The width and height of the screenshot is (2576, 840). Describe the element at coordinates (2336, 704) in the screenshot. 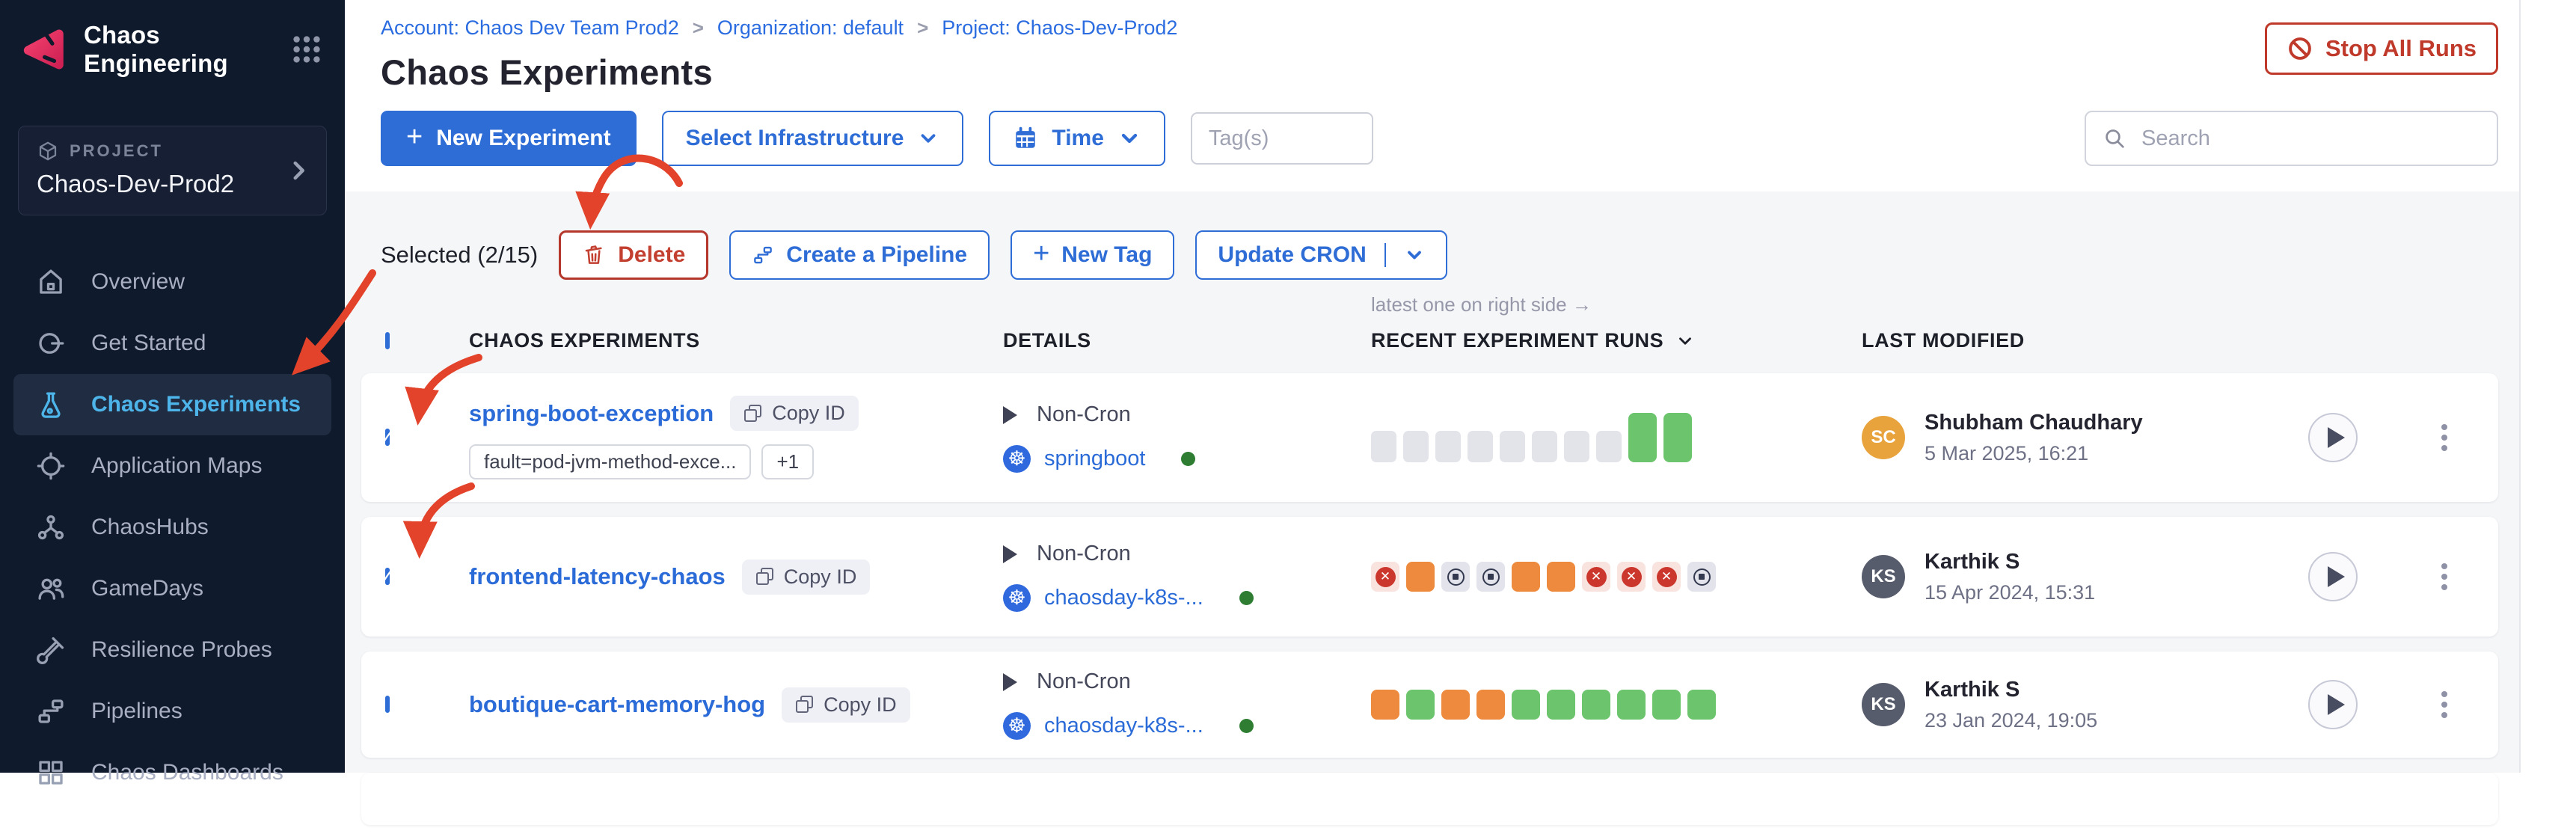

I see `play-icon` at that location.